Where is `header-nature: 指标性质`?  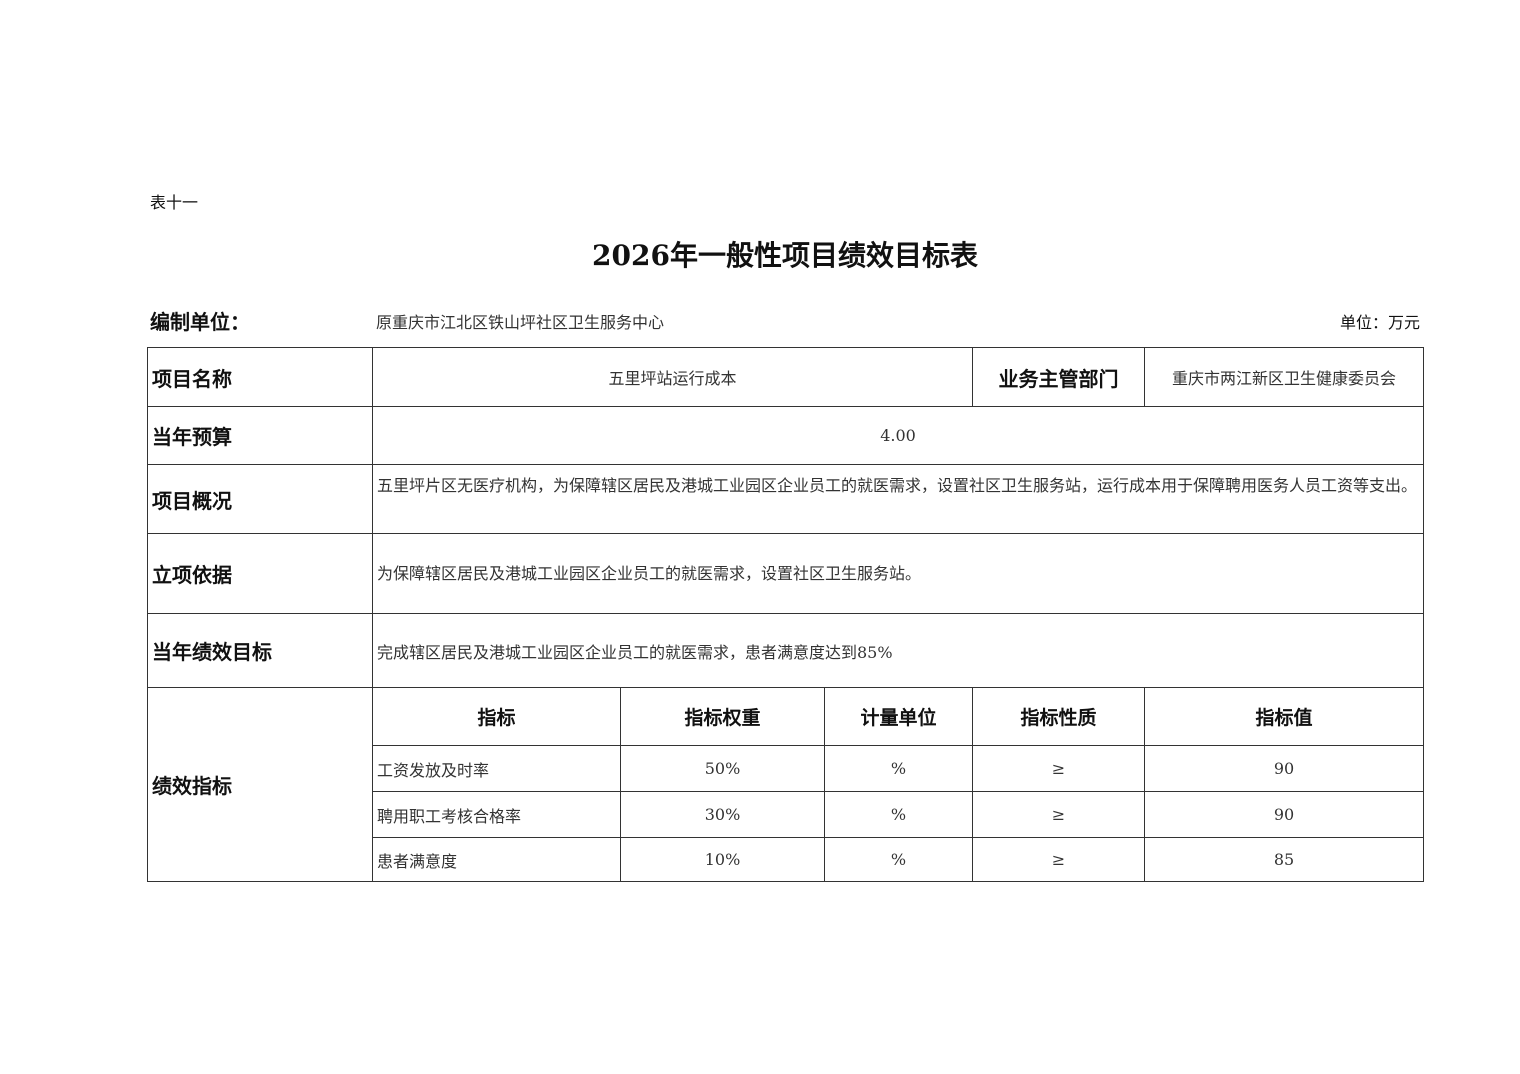
header-nature: 指标性质 is located at coordinates (1058, 716).